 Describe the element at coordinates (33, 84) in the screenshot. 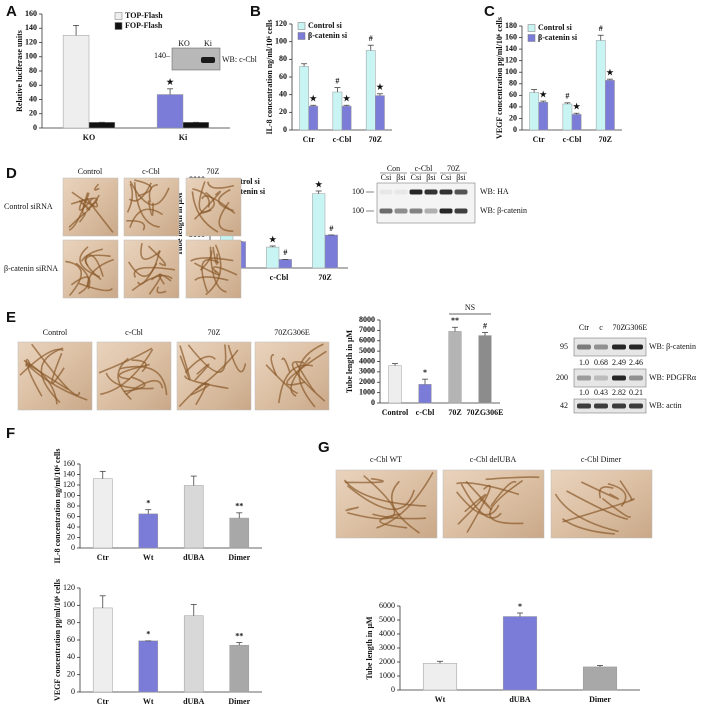

I see `y-tick-label: 60` at that location.